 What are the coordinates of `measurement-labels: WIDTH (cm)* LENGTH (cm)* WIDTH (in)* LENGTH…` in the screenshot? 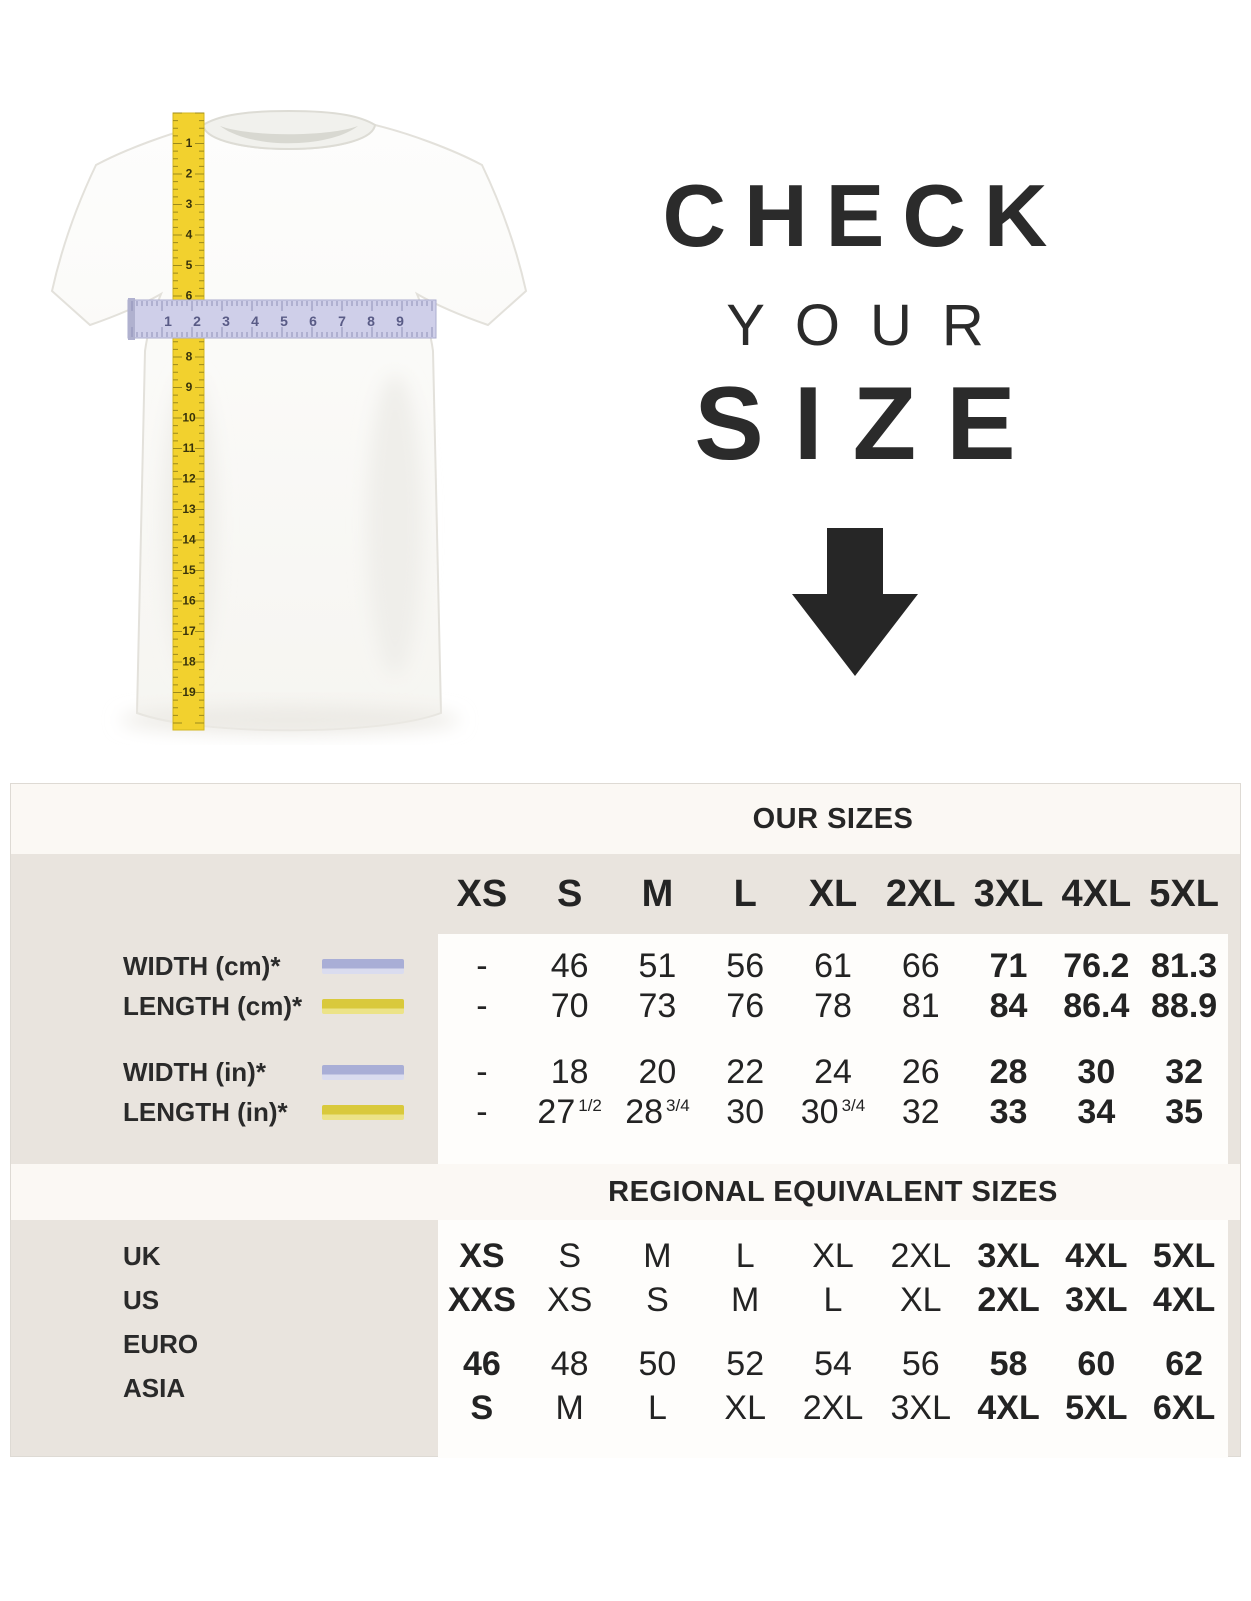 It's located at (224, 1049).